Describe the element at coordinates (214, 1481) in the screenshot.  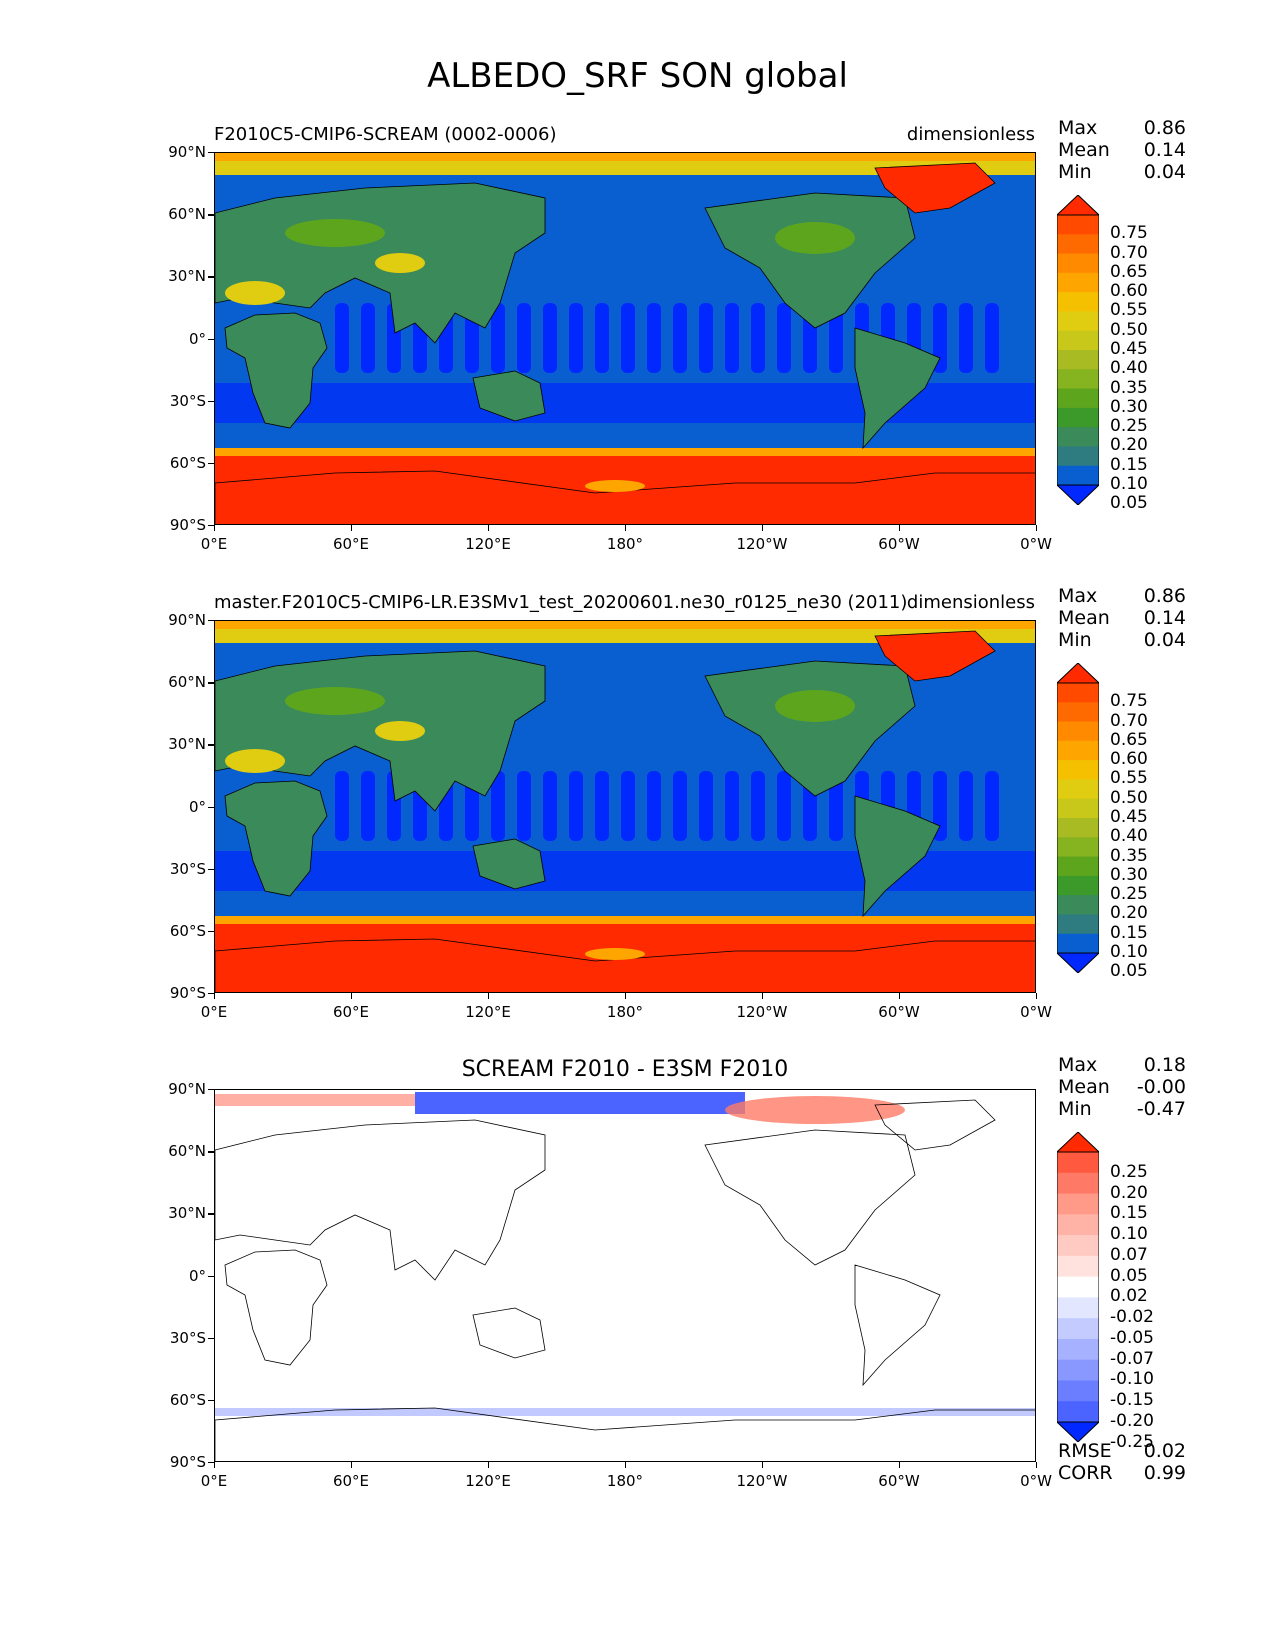
I see `x-tick-label: 0°E` at that location.